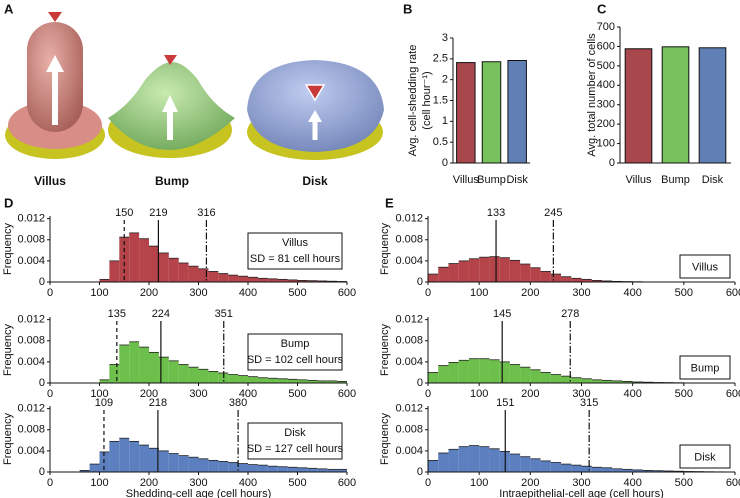 The image size is (740, 498). What do you see at coordinates (606, 66) in the screenshot?
I see `y-tick-label: 500` at bounding box center [606, 66].